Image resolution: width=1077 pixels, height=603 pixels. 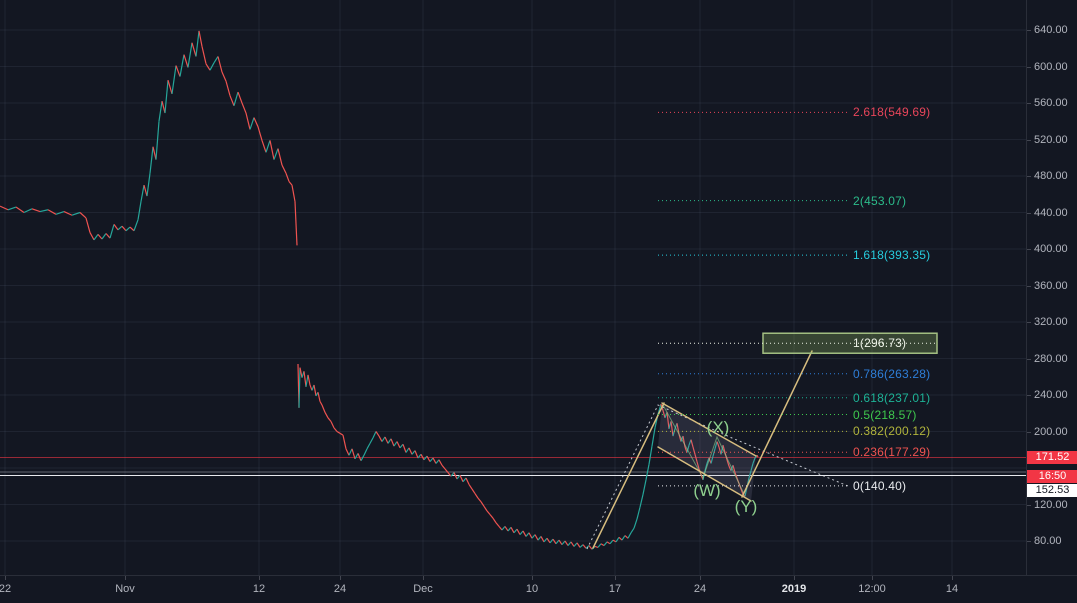 I want to click on time-axis-label: 17, so click(x=615, y=589).